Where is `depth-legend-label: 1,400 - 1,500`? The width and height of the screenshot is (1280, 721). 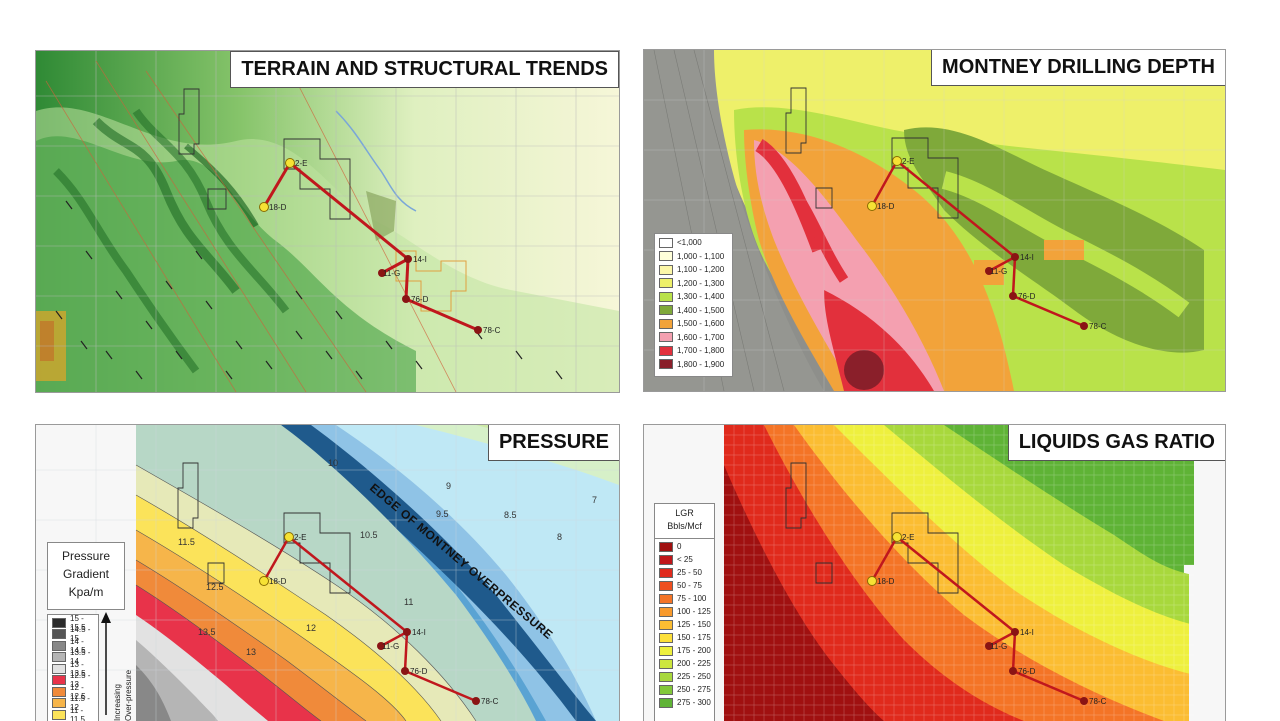
depth-legend-label: 1,400 - 1,500 is located at coordinates (701, 310).